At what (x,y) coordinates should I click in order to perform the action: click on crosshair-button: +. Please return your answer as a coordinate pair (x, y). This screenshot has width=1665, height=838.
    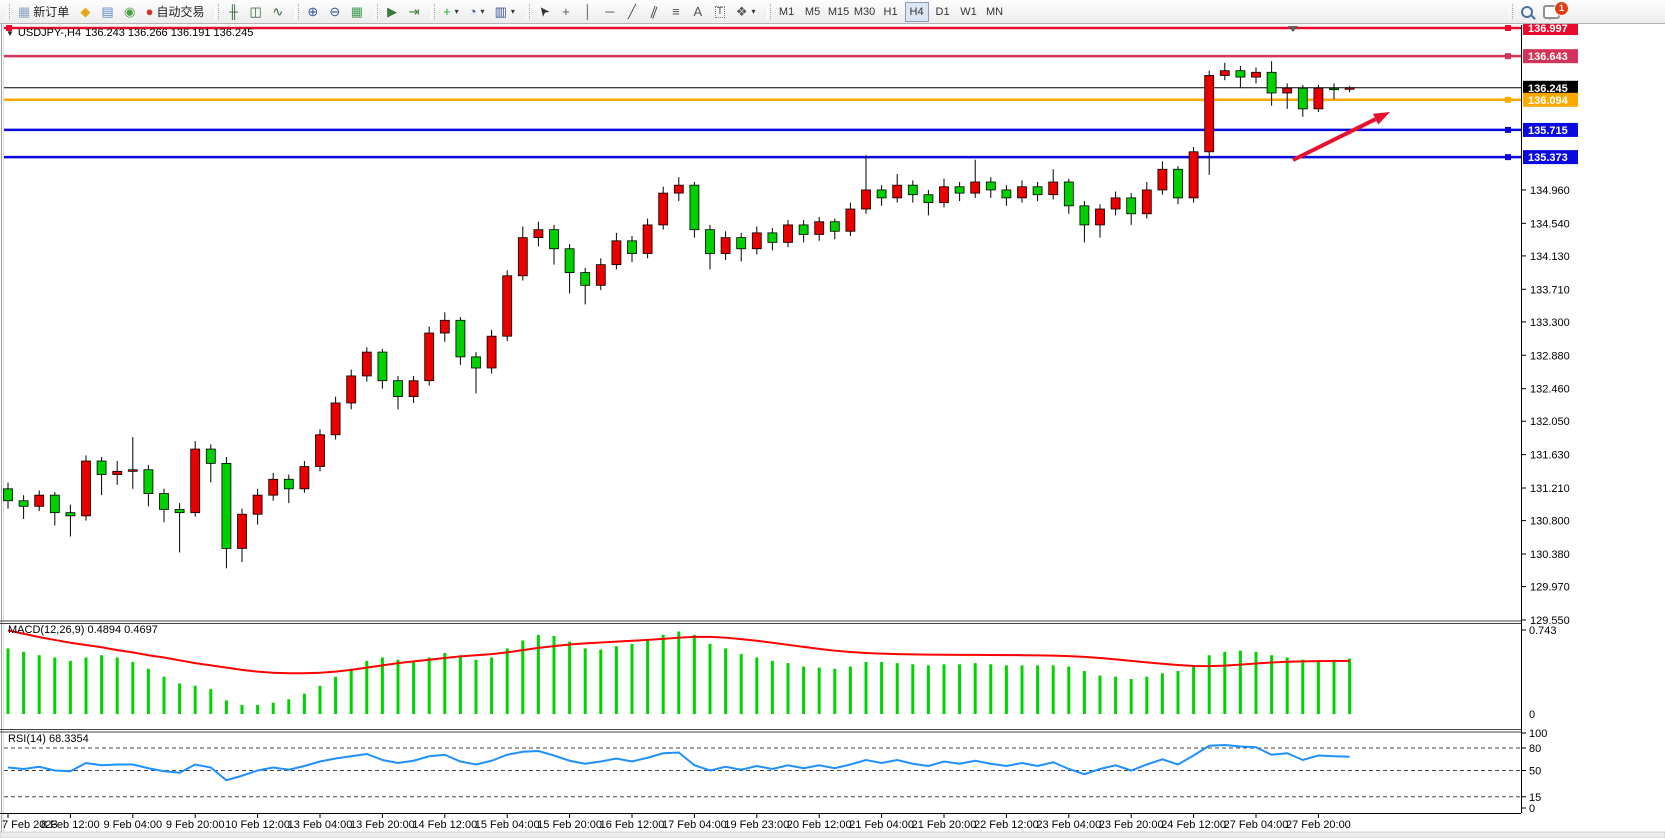
    Looking at the image, I should click on (566, 12).